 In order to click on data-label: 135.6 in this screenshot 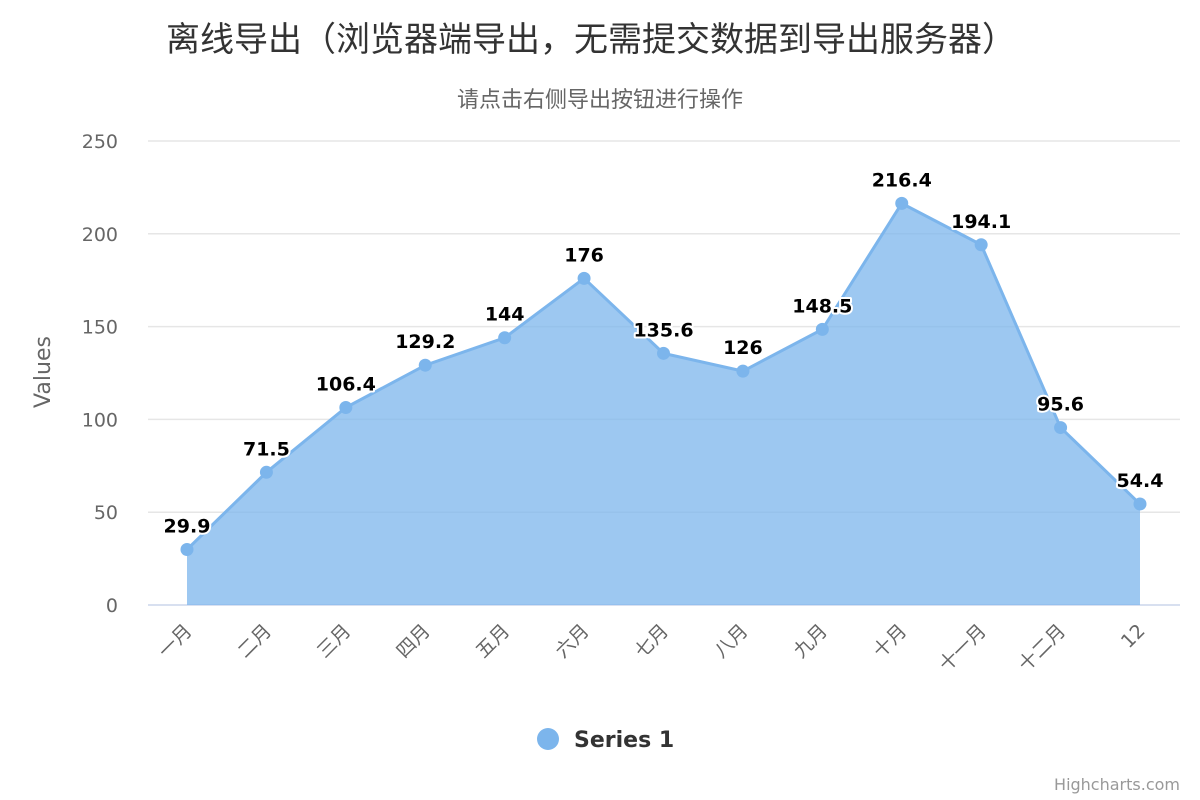, I will do `click(663, 330)`.